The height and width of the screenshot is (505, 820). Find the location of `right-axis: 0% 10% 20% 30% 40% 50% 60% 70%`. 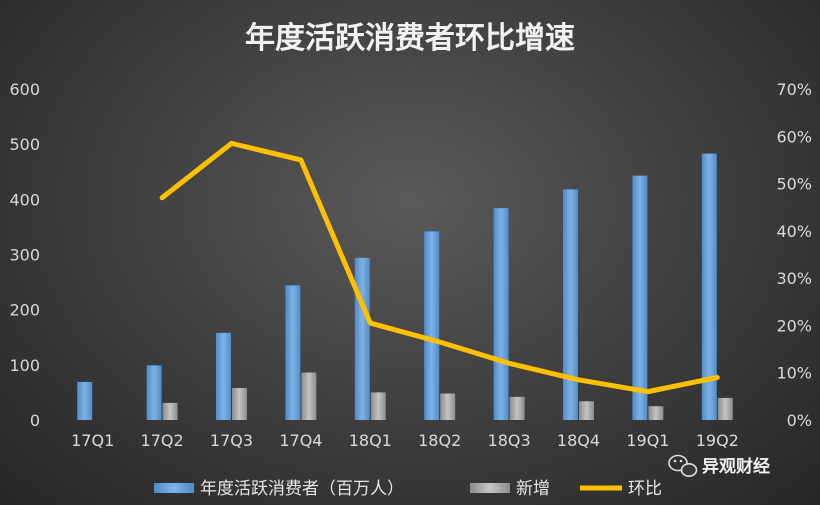

right-axis: 0% 10% 20% 30% 40% 50% 60% 70% is located at coordinates (794, 255).